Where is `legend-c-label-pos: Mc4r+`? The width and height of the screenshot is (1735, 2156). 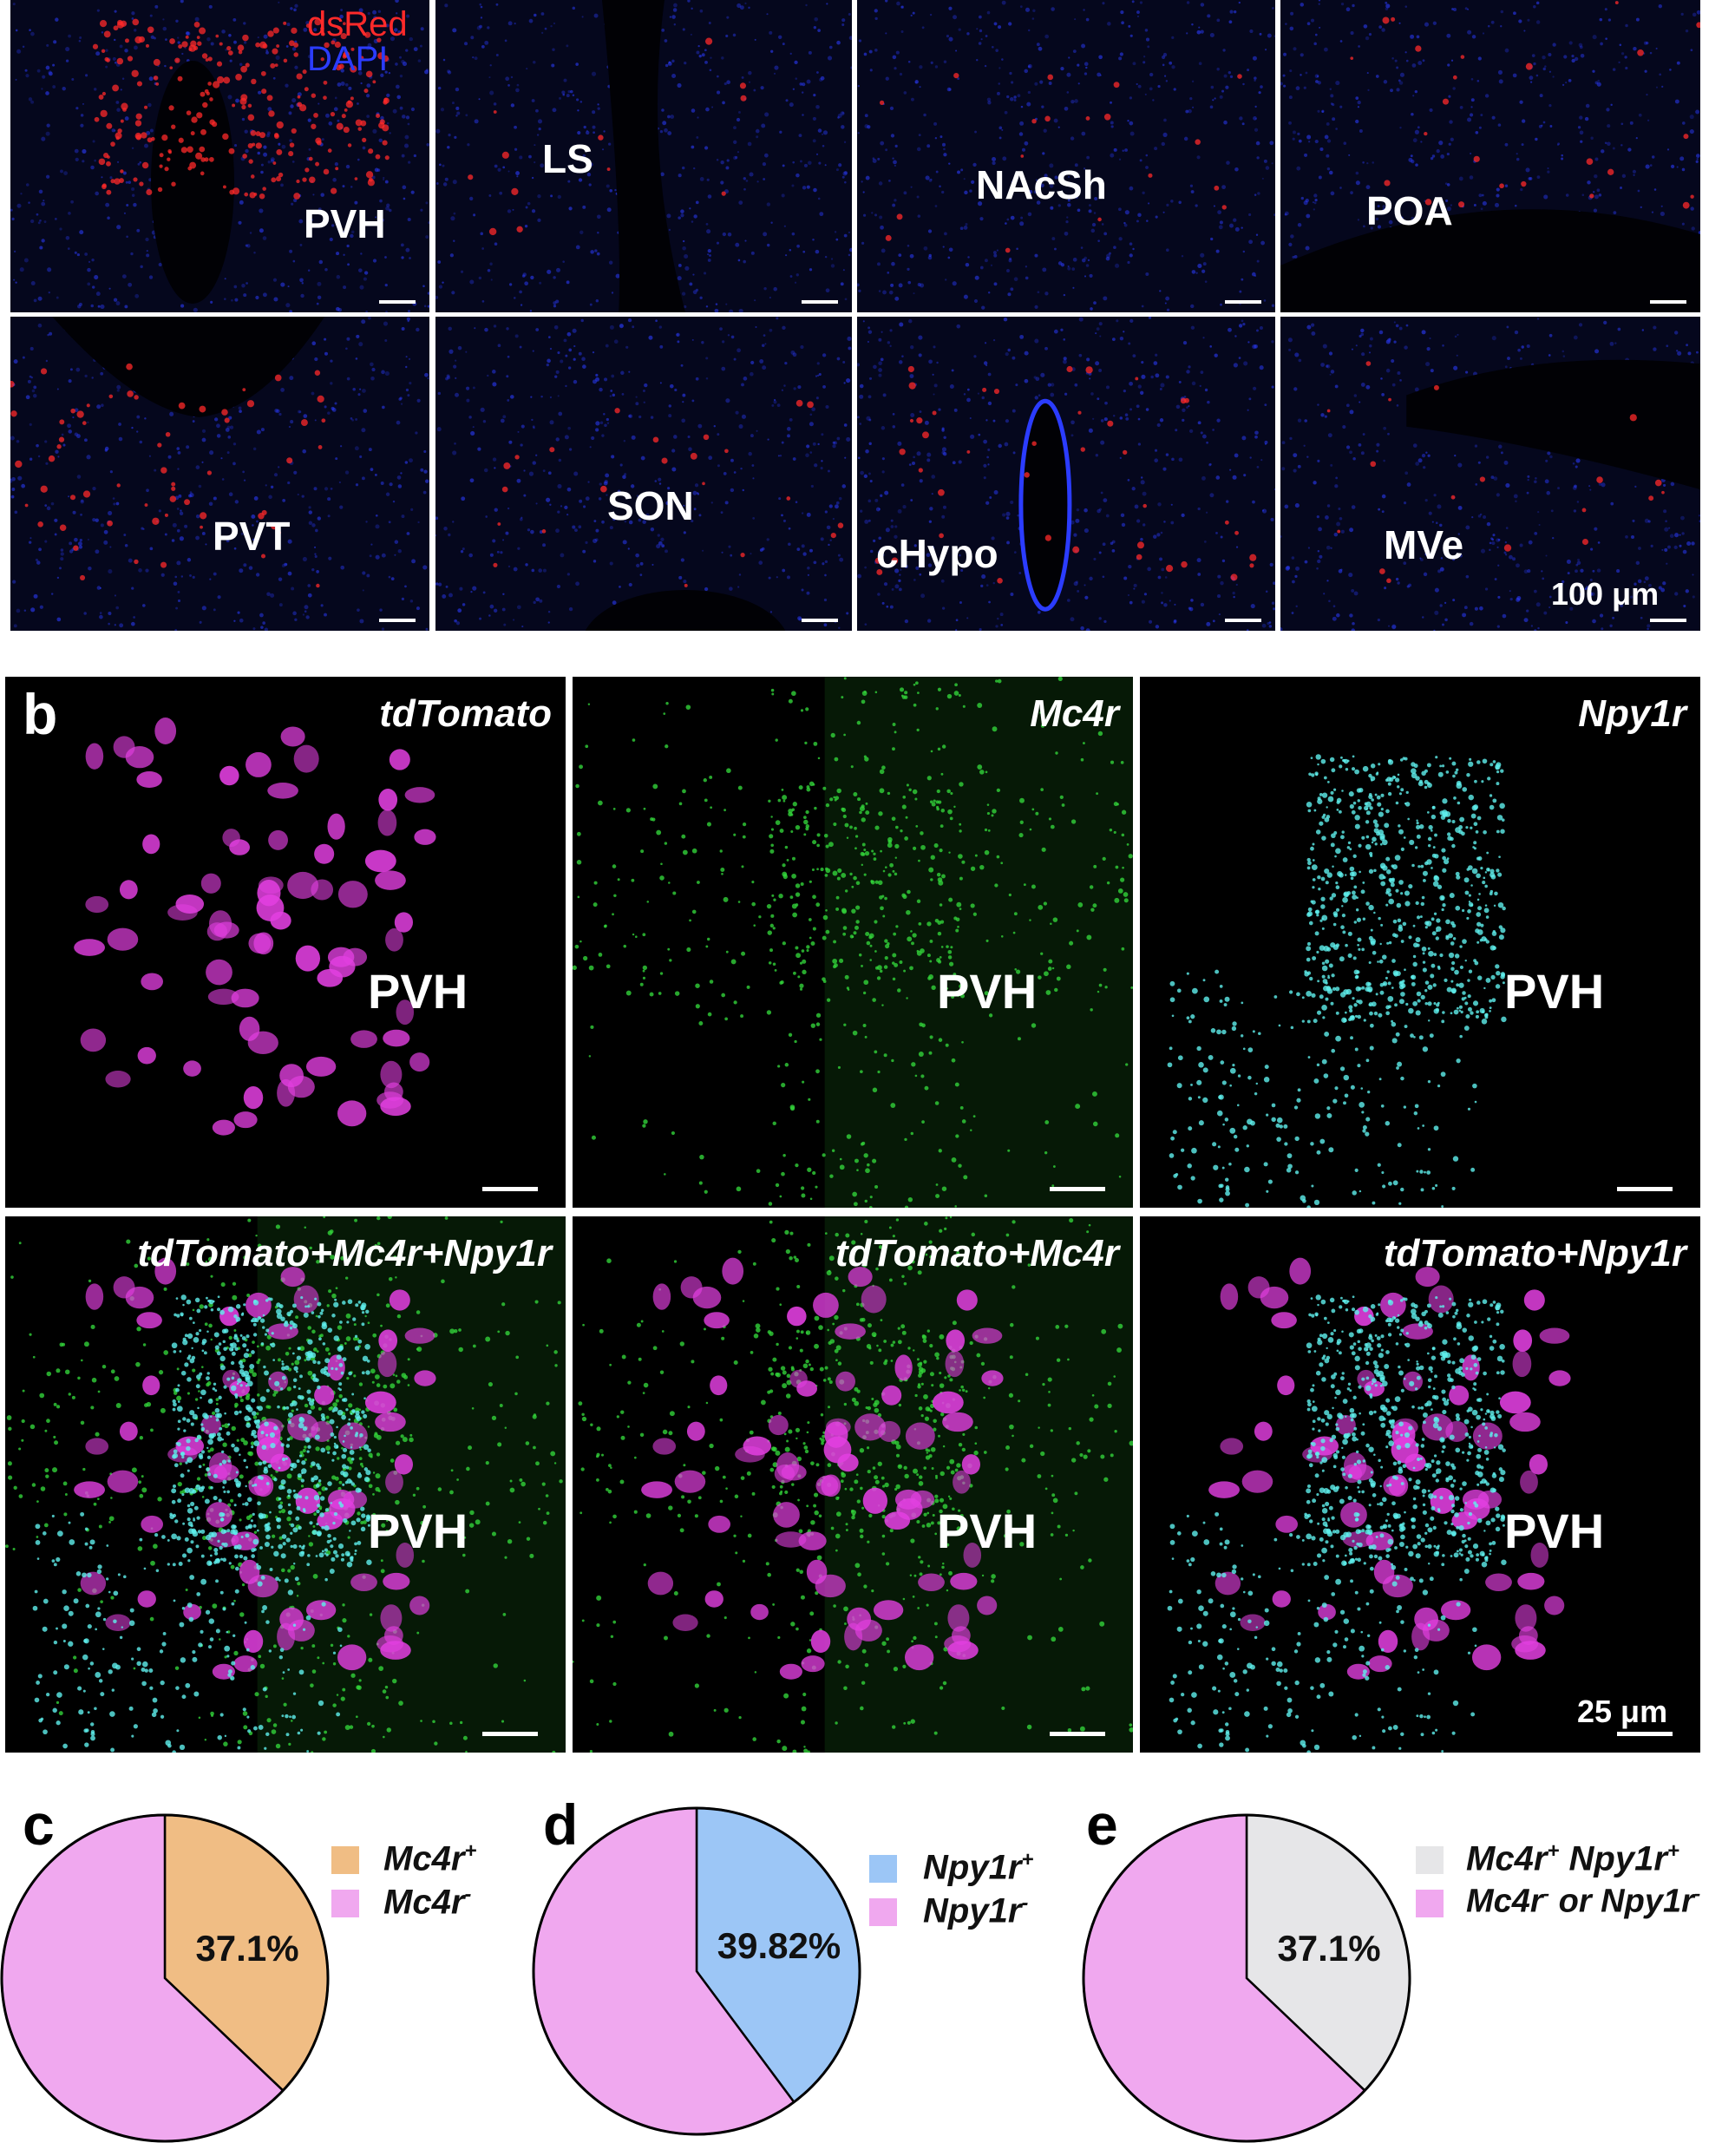 legend-c-label-pos: Mc4r+ is located at coordinates (430, 1859).